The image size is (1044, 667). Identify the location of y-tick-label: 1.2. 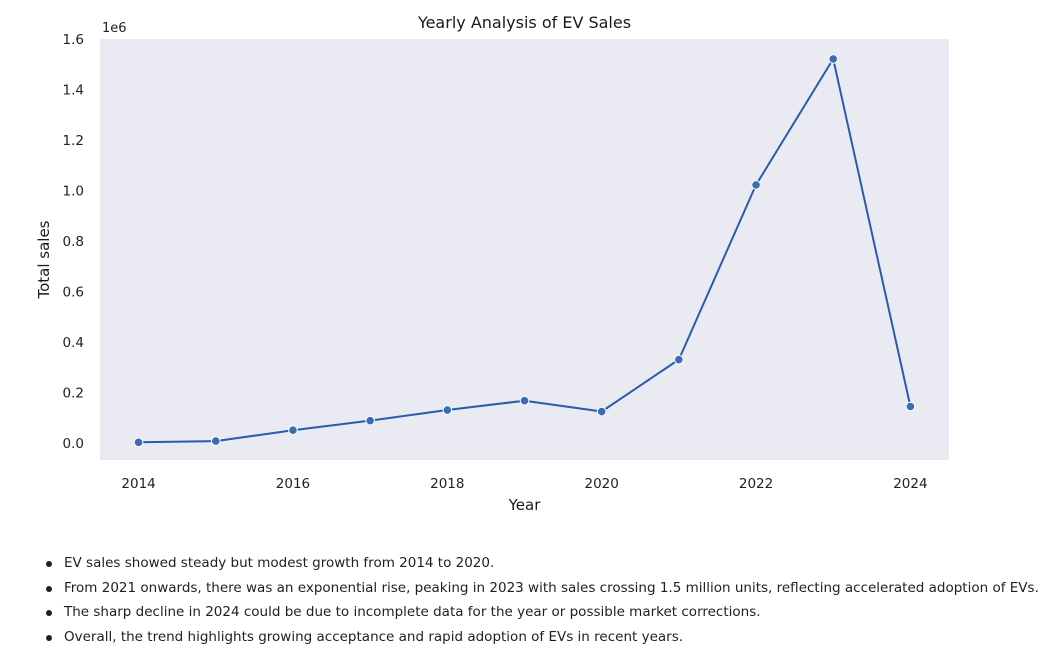
(73, 141).